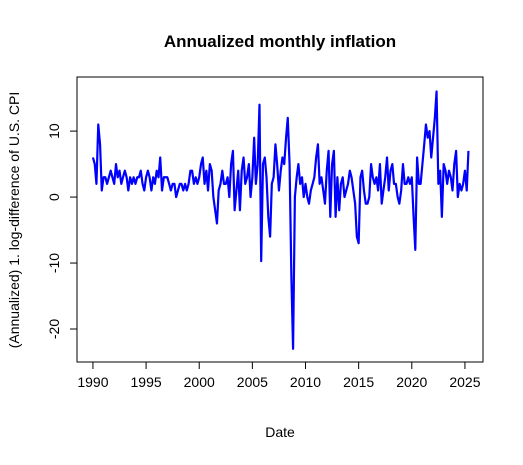  What do you see at coordinates (146, 382) in the screenshot?
I see `x-tick-label: 1995` at bounding box center [146, 382].